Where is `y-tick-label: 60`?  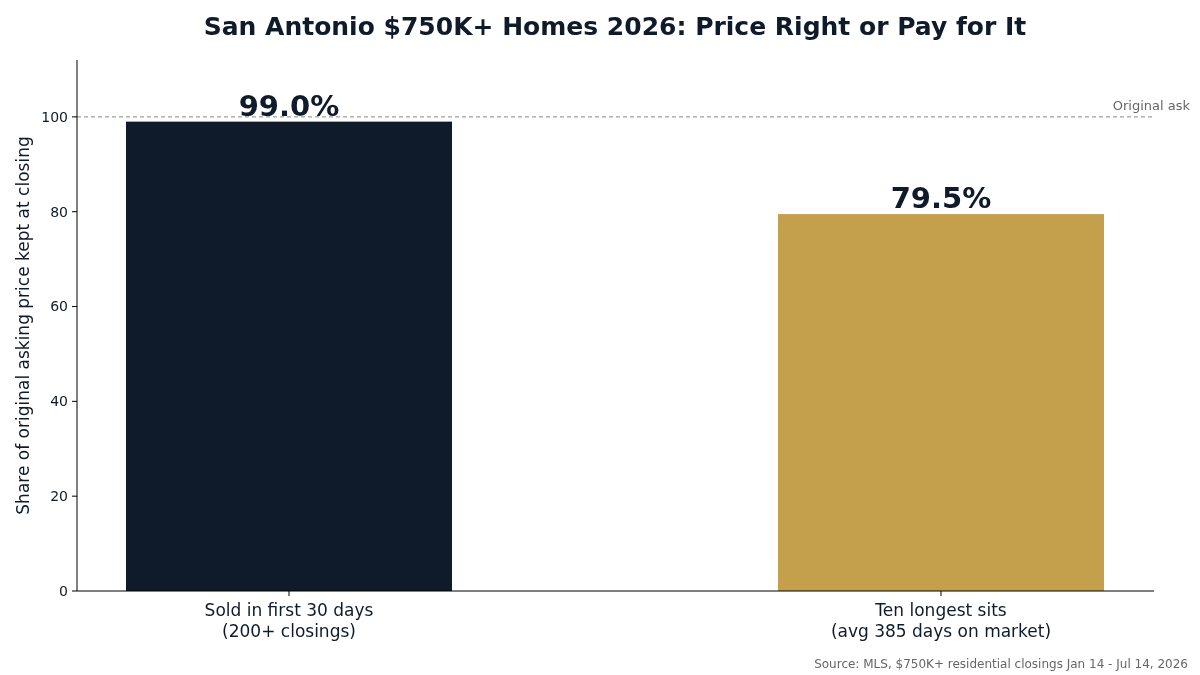
y-tick-label: 60 is located at coordinates (59, 306).